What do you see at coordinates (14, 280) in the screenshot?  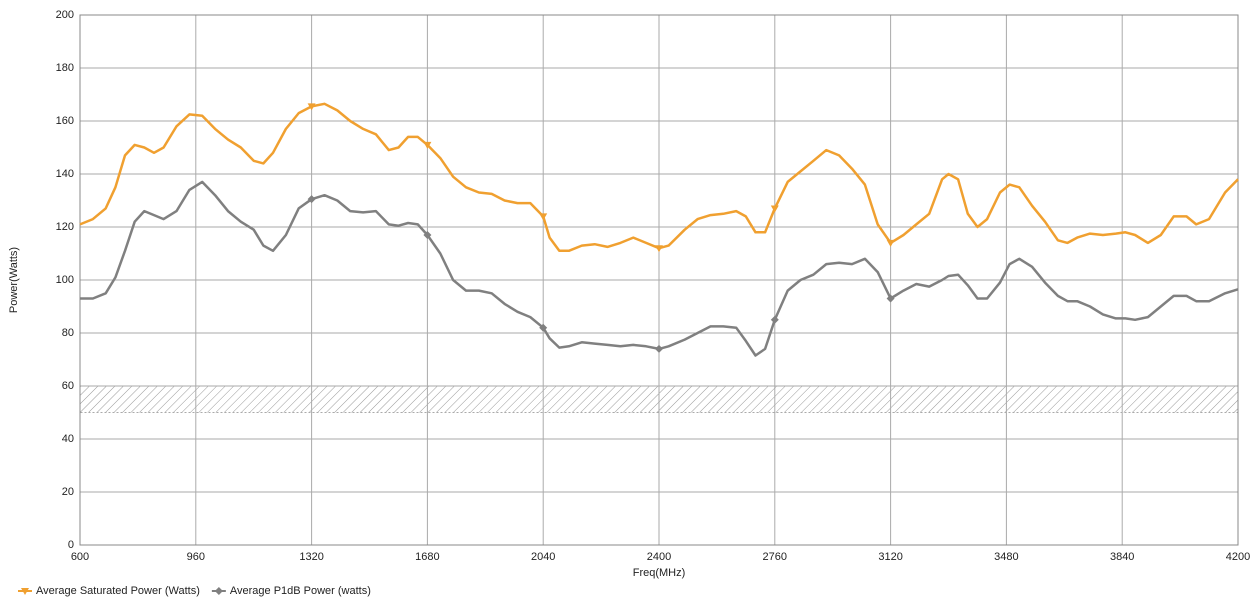 I see `y-axis-title: Power(Watts)` at bounding box center [14, 280].